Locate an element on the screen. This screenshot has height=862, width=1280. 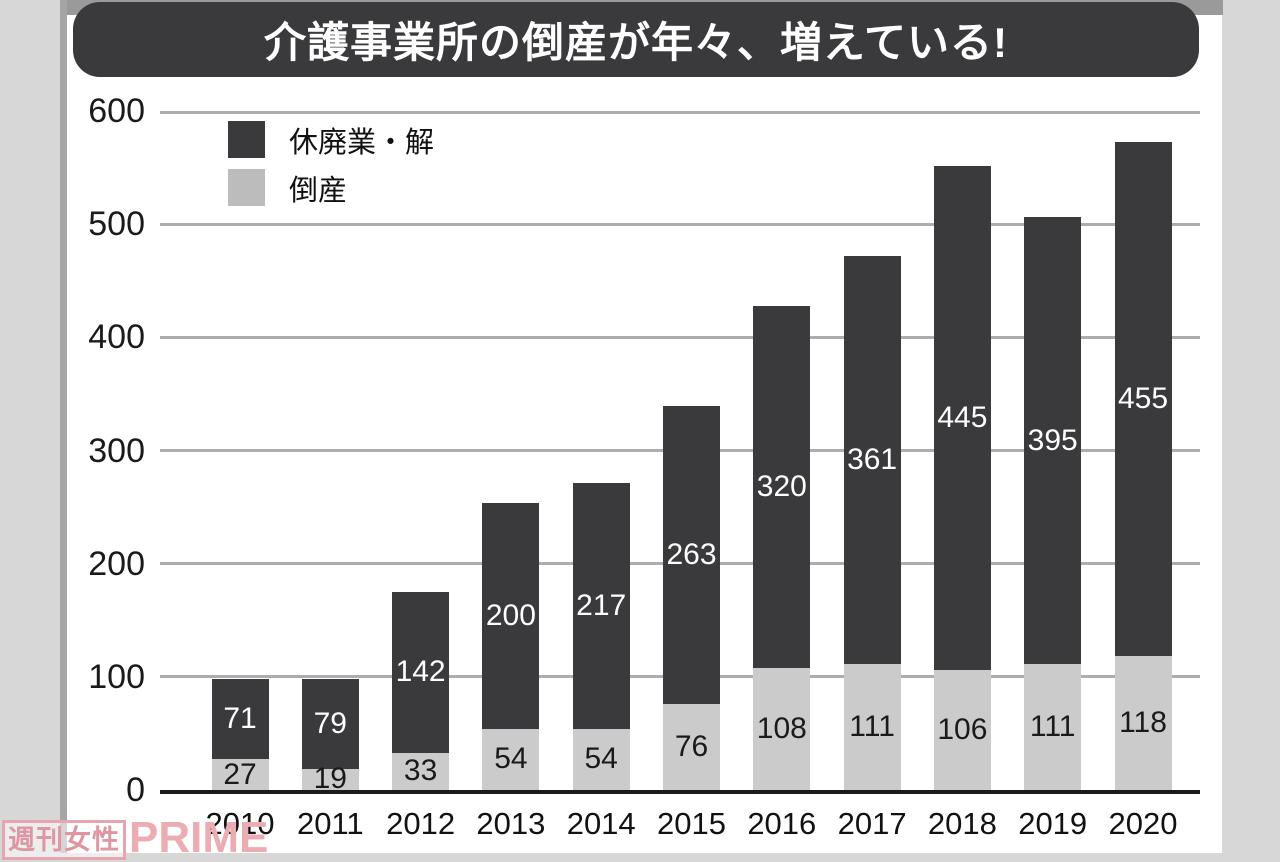
watermark-boxed-logo: 週刊女性 is located at coordinates (64, 840).